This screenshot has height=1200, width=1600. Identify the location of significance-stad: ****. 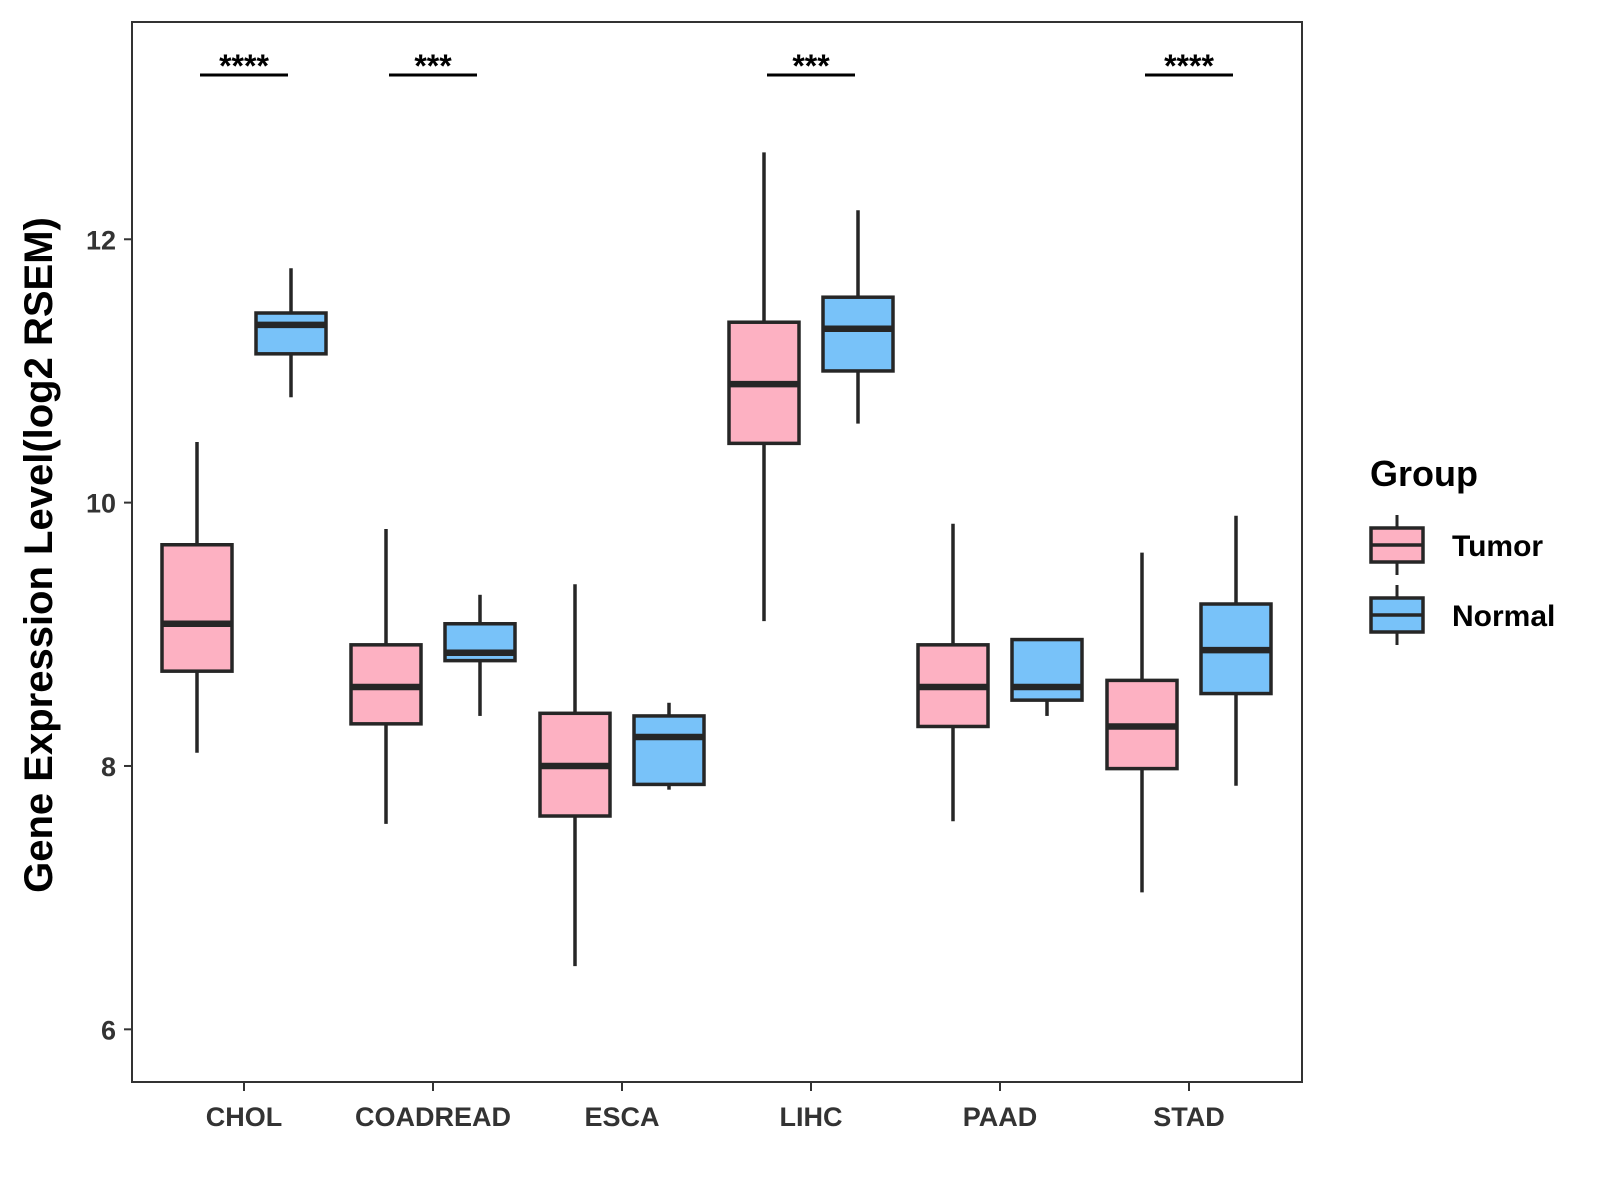
(1189, 66).